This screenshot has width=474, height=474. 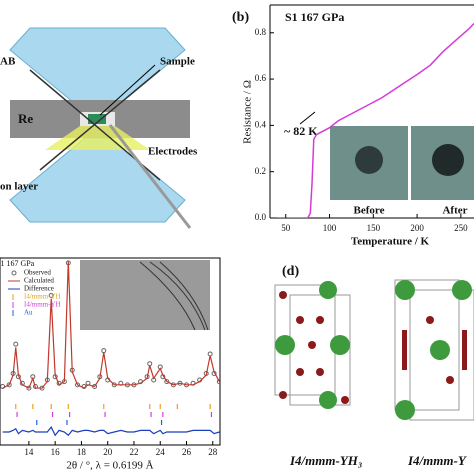 I want to click on y-axis-label: Resistance / Ω, so click(x=248, y=112).